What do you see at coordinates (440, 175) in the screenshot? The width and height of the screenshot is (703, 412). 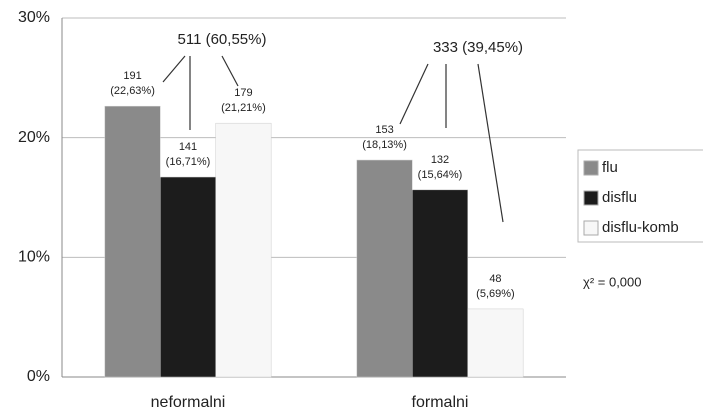 I see `value-label-line: (15,64%)` at bounding box center [440, 175].